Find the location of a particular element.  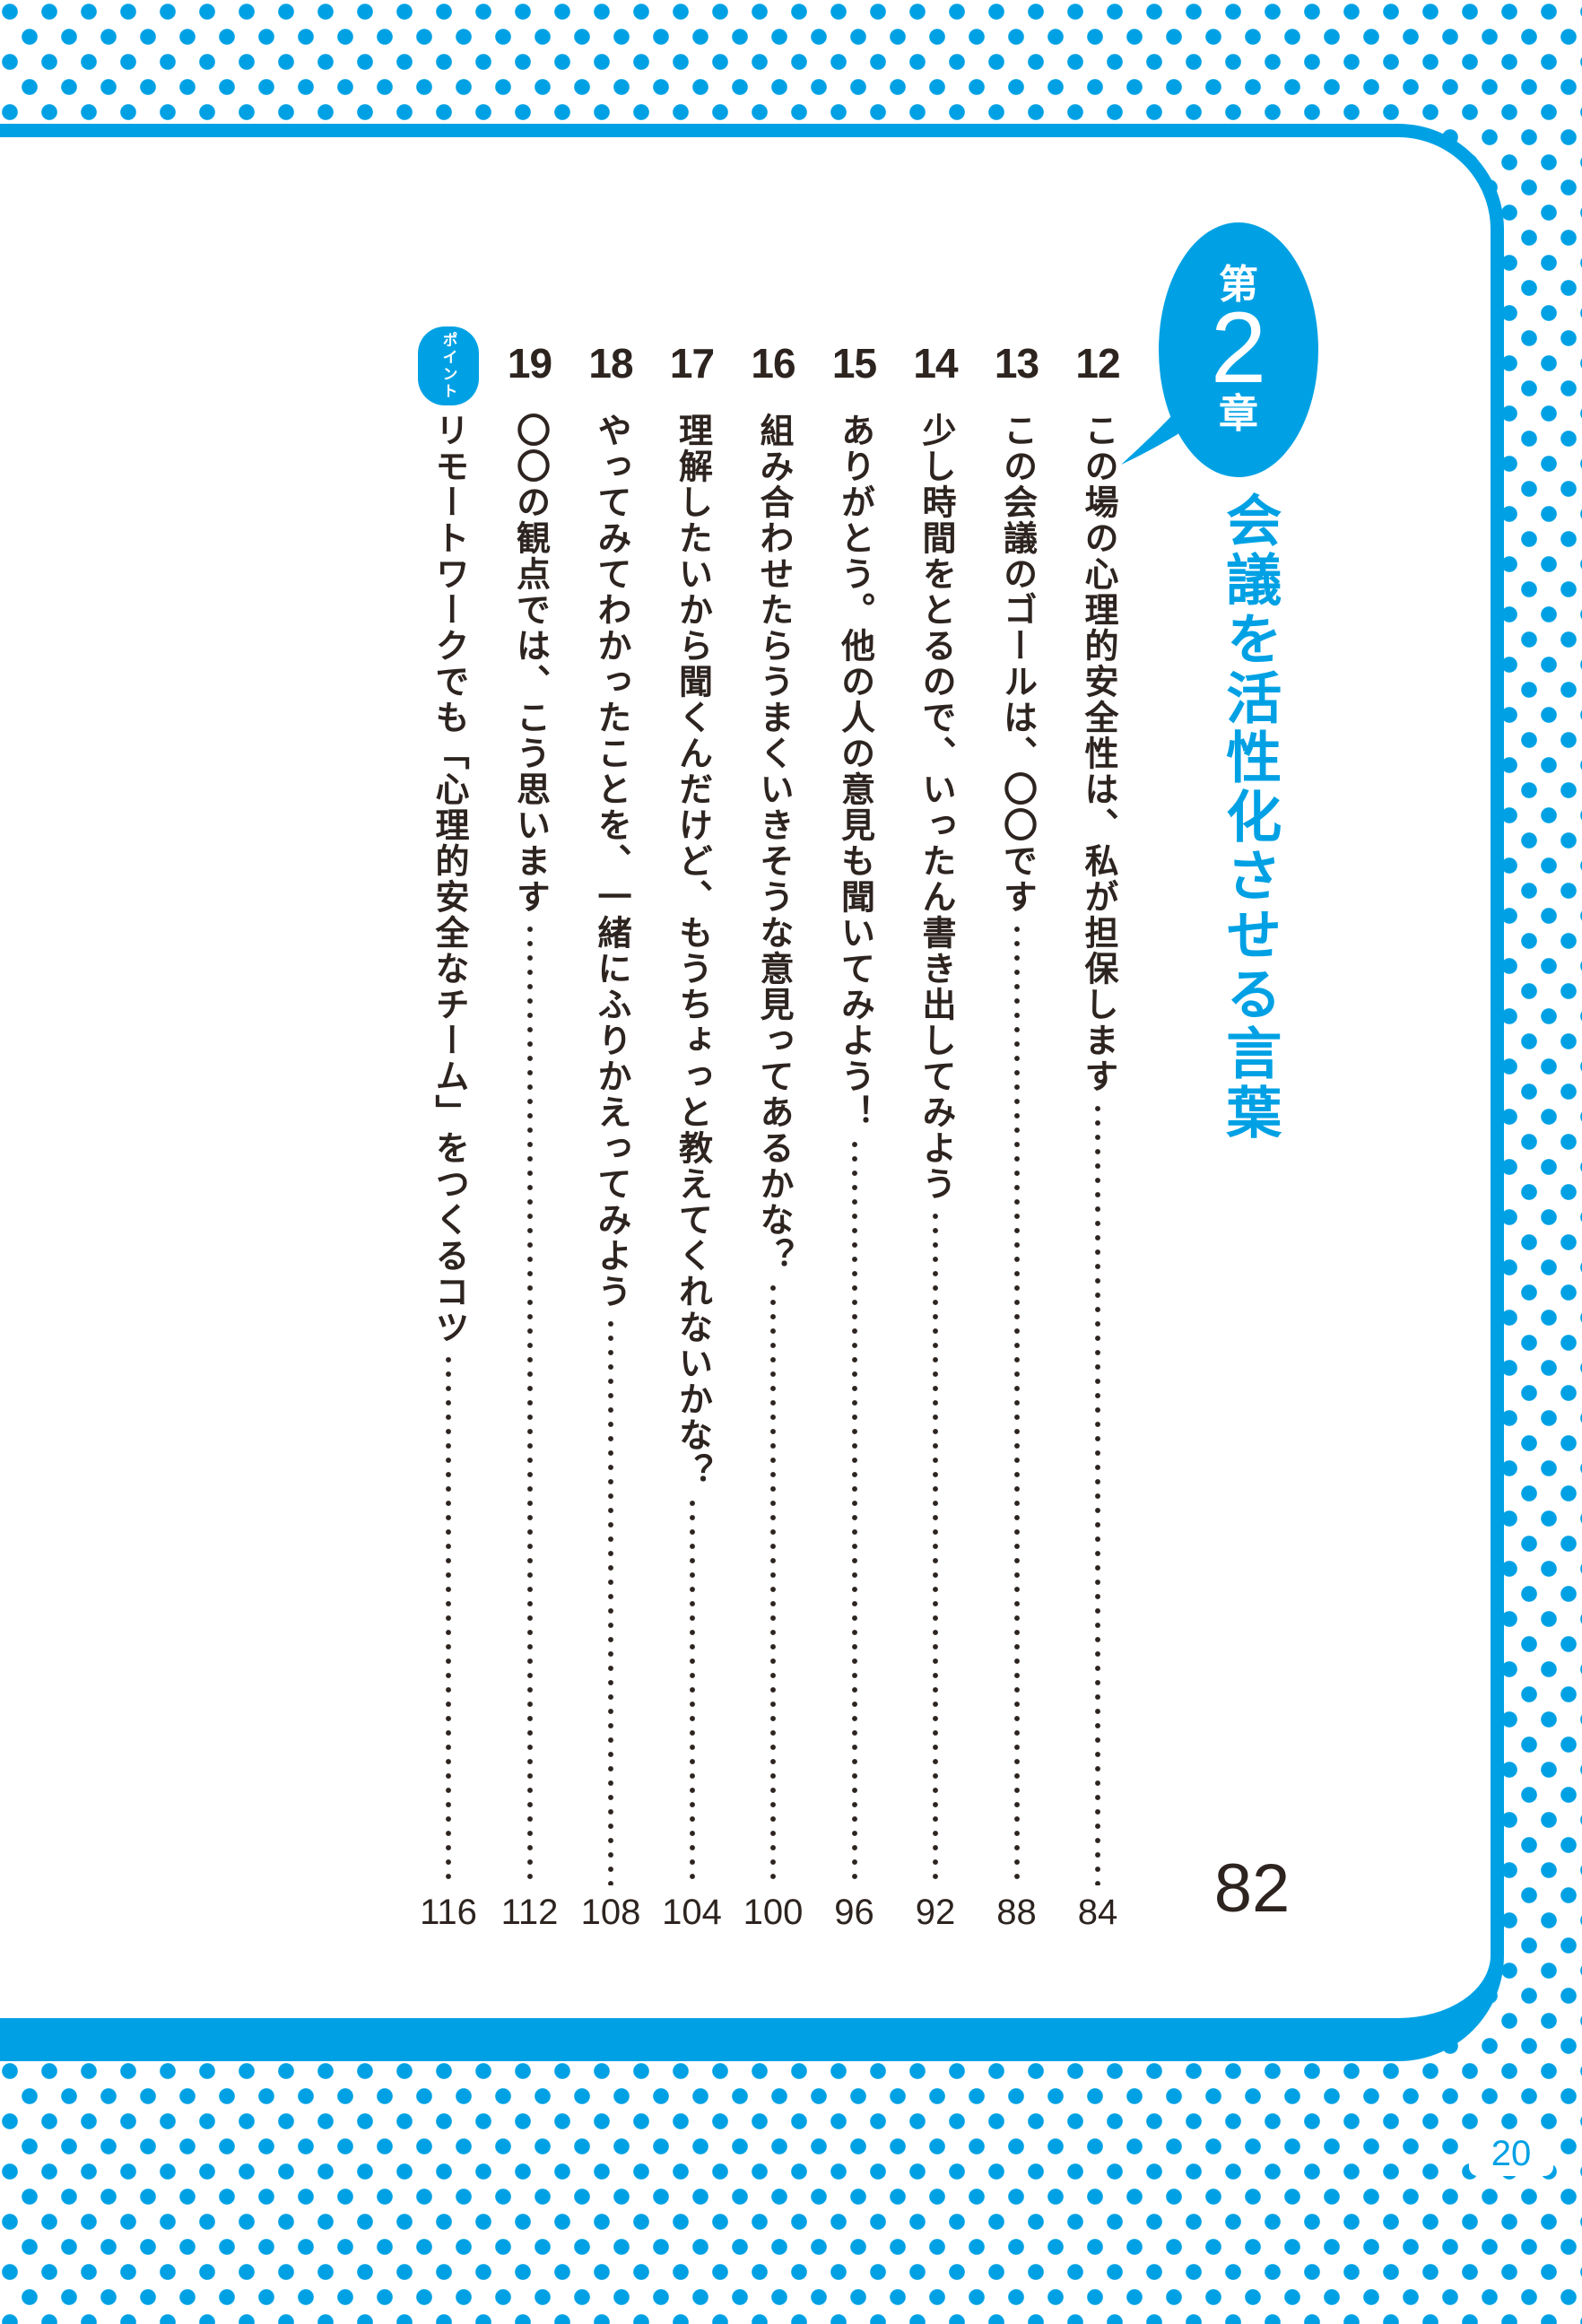

chapter-suffix: 章 is located at coordinates (1238, 413).